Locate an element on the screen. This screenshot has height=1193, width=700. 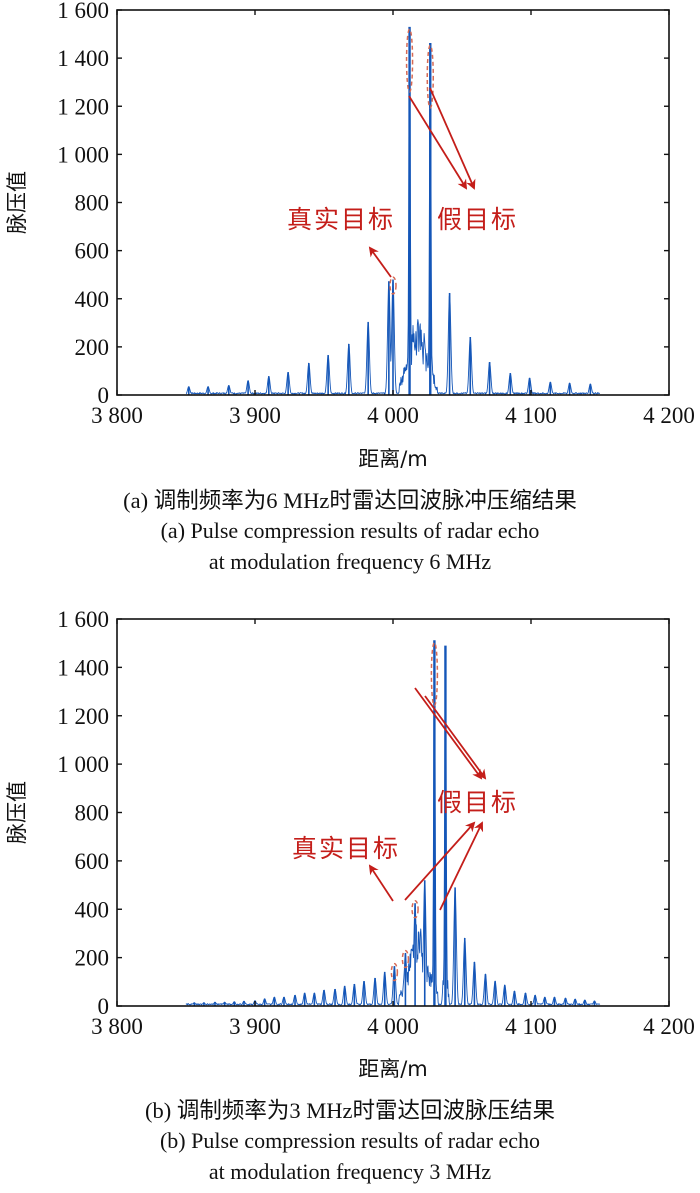
caption-b-en-line2: at modulation frequency 3 MHz is located at coordinates (350, 1171).